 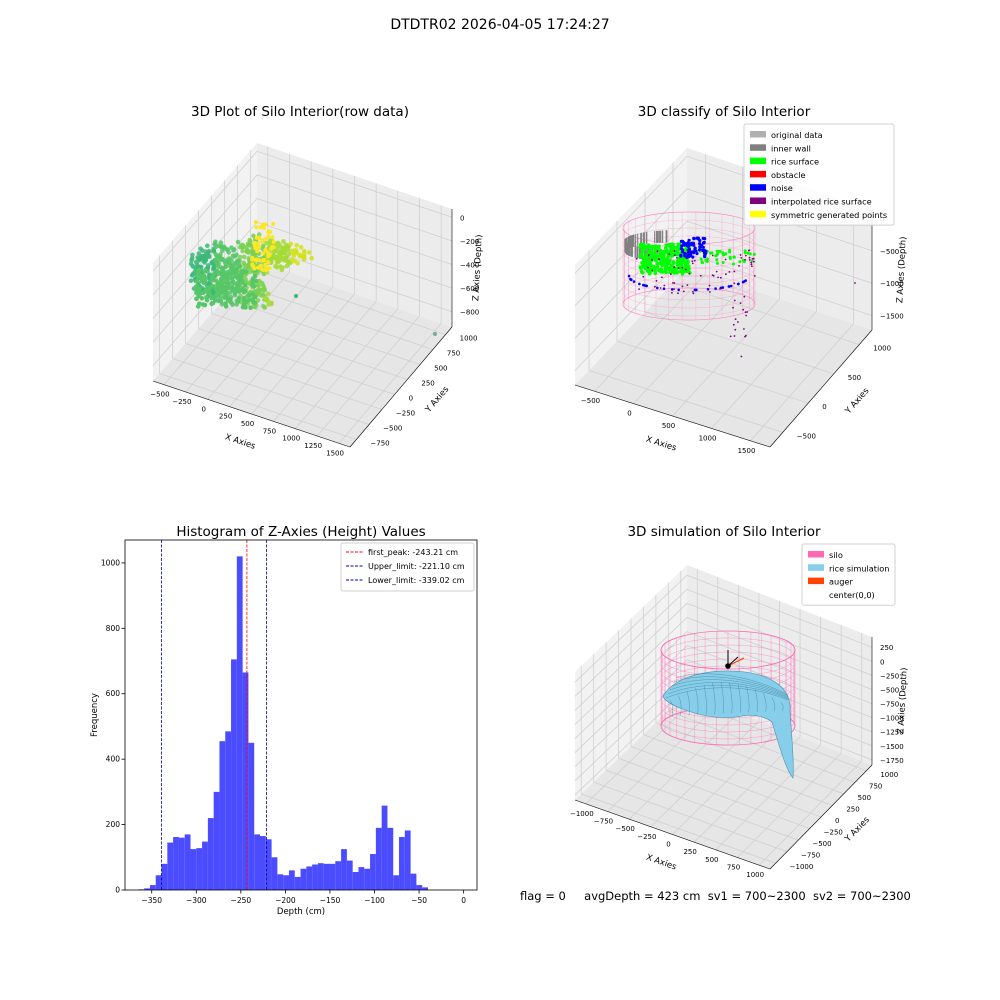 What do you see at coordinates (95, 715) in the screenshot?
I see `y-axis-label: Frequency` at bounding box center [95, 715].